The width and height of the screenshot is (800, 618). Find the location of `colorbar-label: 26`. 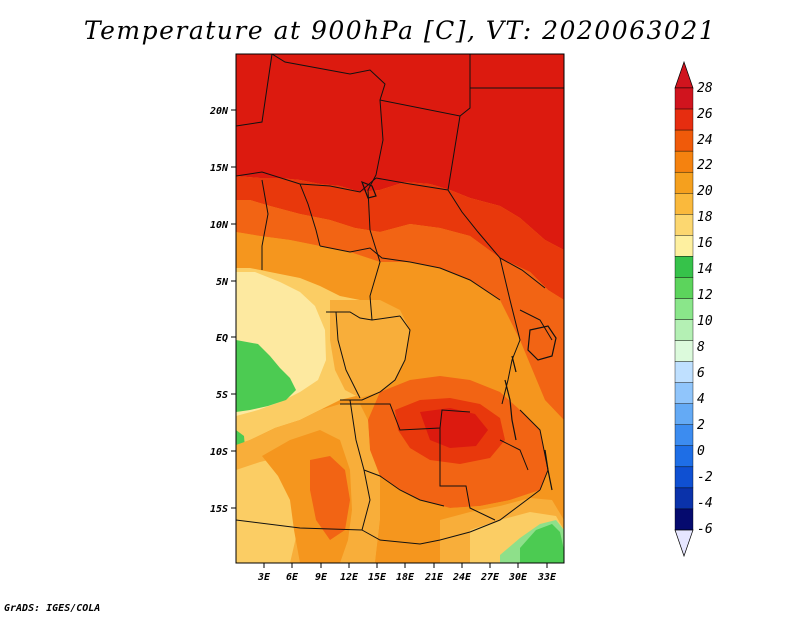

colorbar-label: 26 is located at coordinates (705, 114).